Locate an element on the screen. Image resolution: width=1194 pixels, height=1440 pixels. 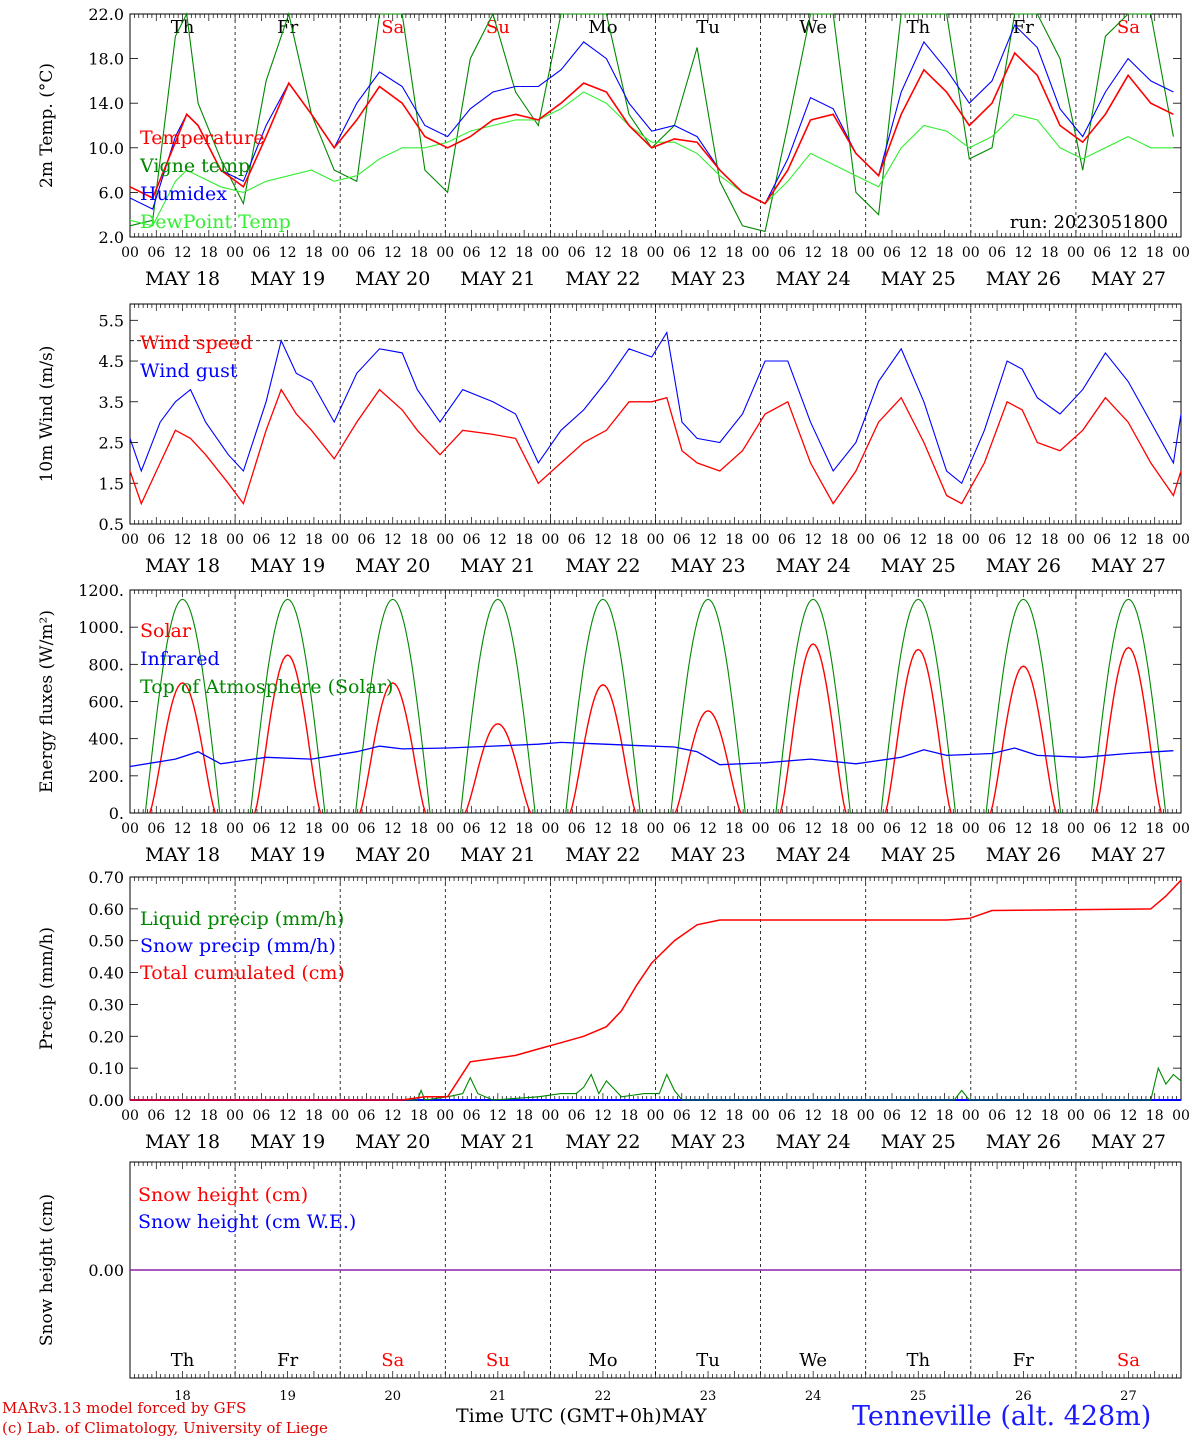
legend-entry: Total cumulated (cm) is located at coordinates (242, 973).